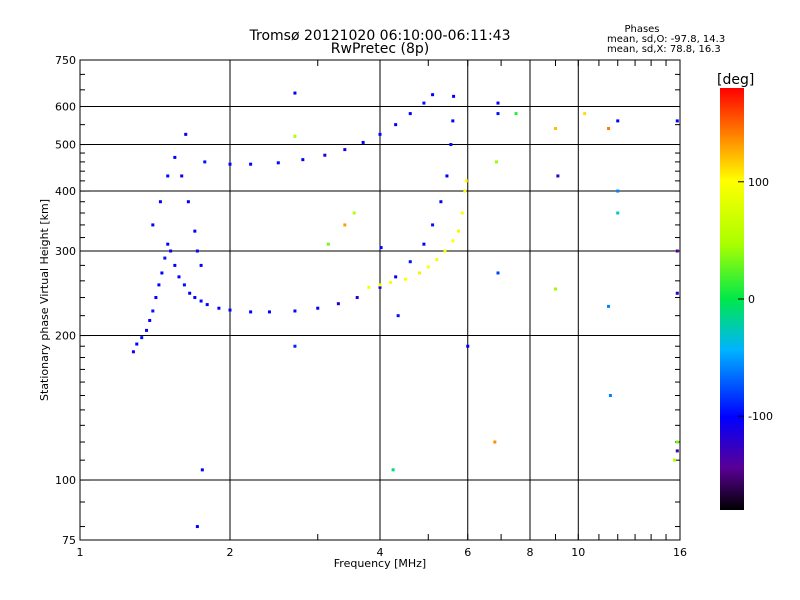 The image size is (800, 600). Describe the element at coordinates (380, 36) in the screenshot. I see `chart-title: Tromsø 20121020 06:10:00-06:11:43` at that location.